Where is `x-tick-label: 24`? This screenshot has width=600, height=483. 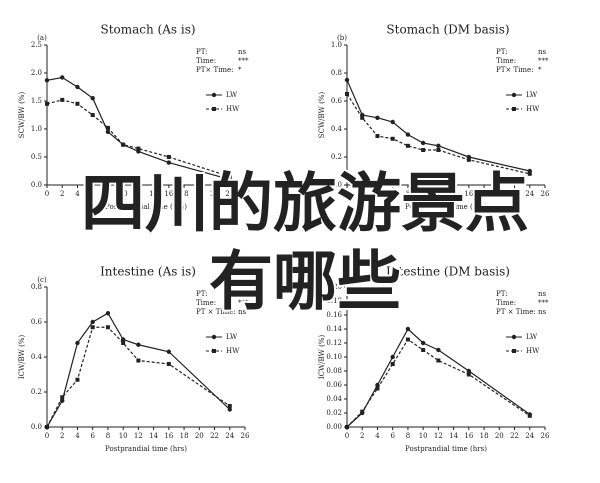 x-tick-label: 24 is located at coordinates (529, 436).